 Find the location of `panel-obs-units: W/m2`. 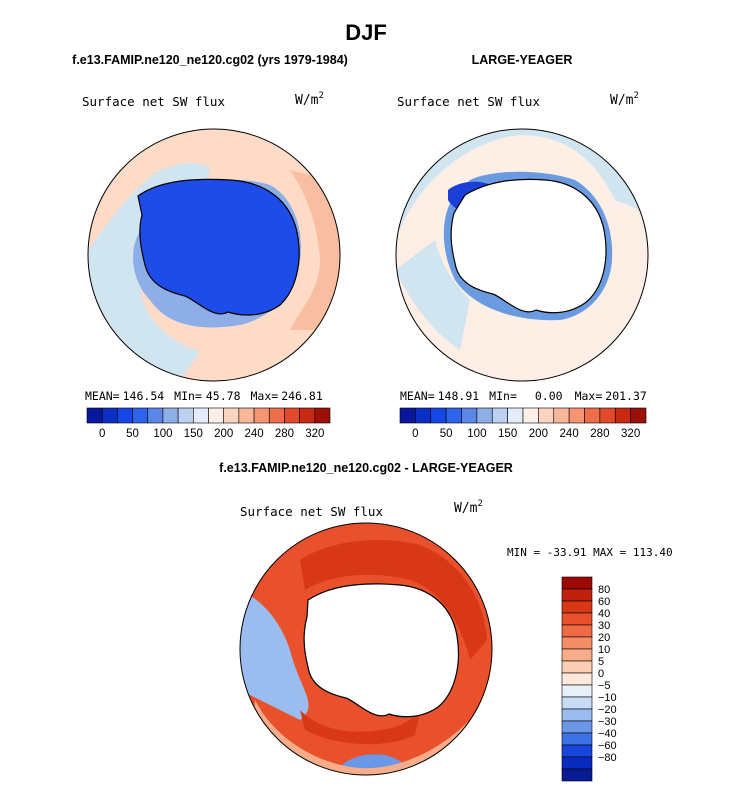

panel-obs-units: W/m2 is located at coordinates (624, 99).